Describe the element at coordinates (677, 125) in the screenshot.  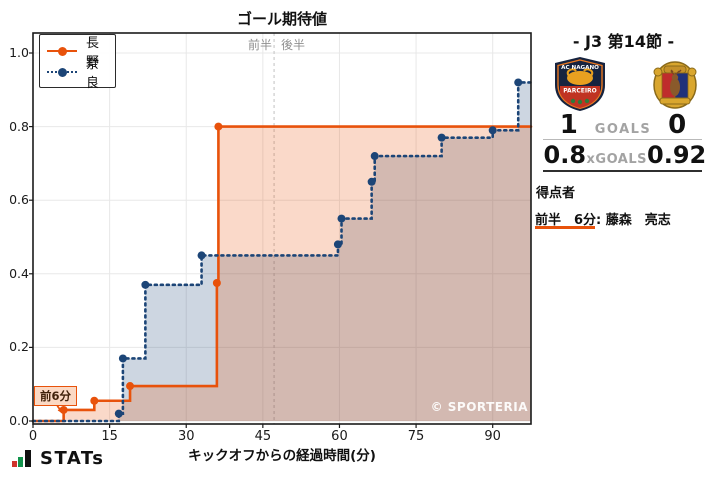
I see `away-goals: 0` at that location.